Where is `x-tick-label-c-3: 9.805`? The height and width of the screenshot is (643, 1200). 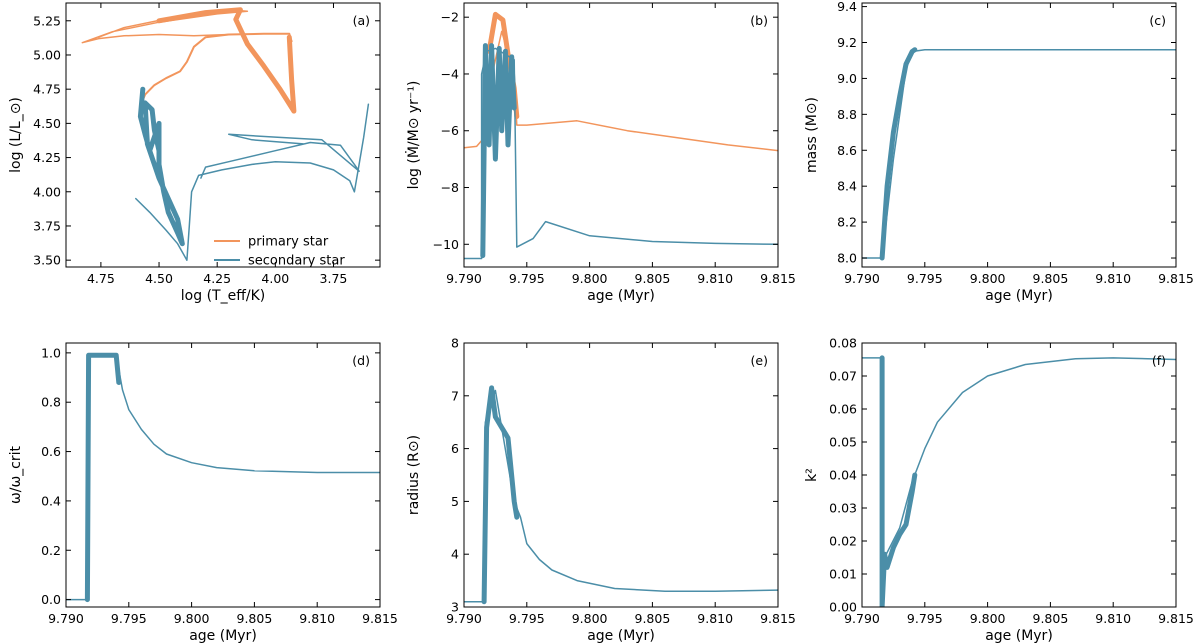
x-tick-label-c-3: 9.805 is located at coordinates (1051, 278).